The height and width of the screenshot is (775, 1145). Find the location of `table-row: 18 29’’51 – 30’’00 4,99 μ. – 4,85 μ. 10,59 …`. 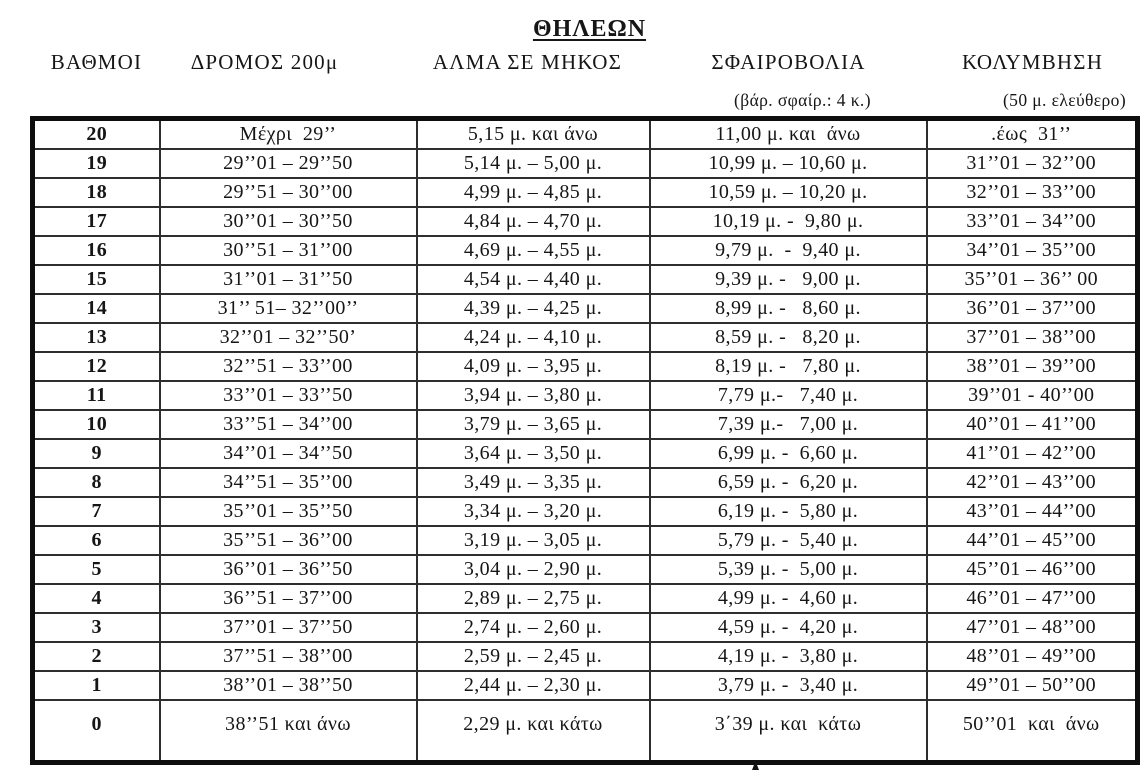

table-row: 18 29’’51 – 30’’00 4,99 μ. – 4,85 μ. 10,59 … is located at coordinates (585, 192).